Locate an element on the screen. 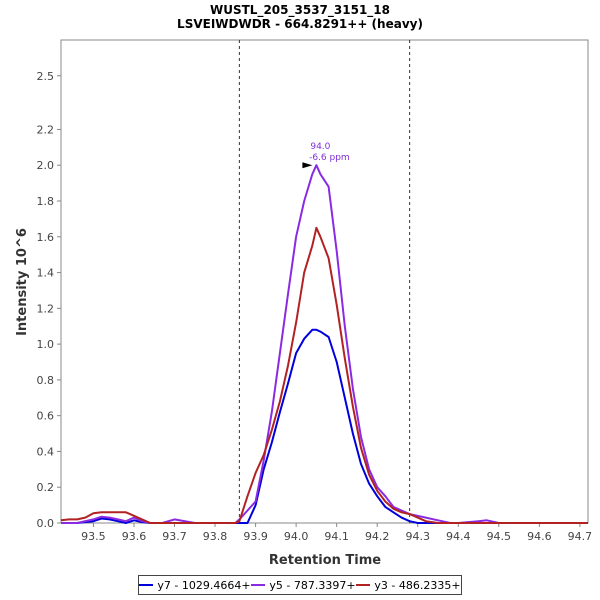 The height and width of the screenshot is (600, 600). y-tick-label: 1.8 is located at coordinates (46, 201).